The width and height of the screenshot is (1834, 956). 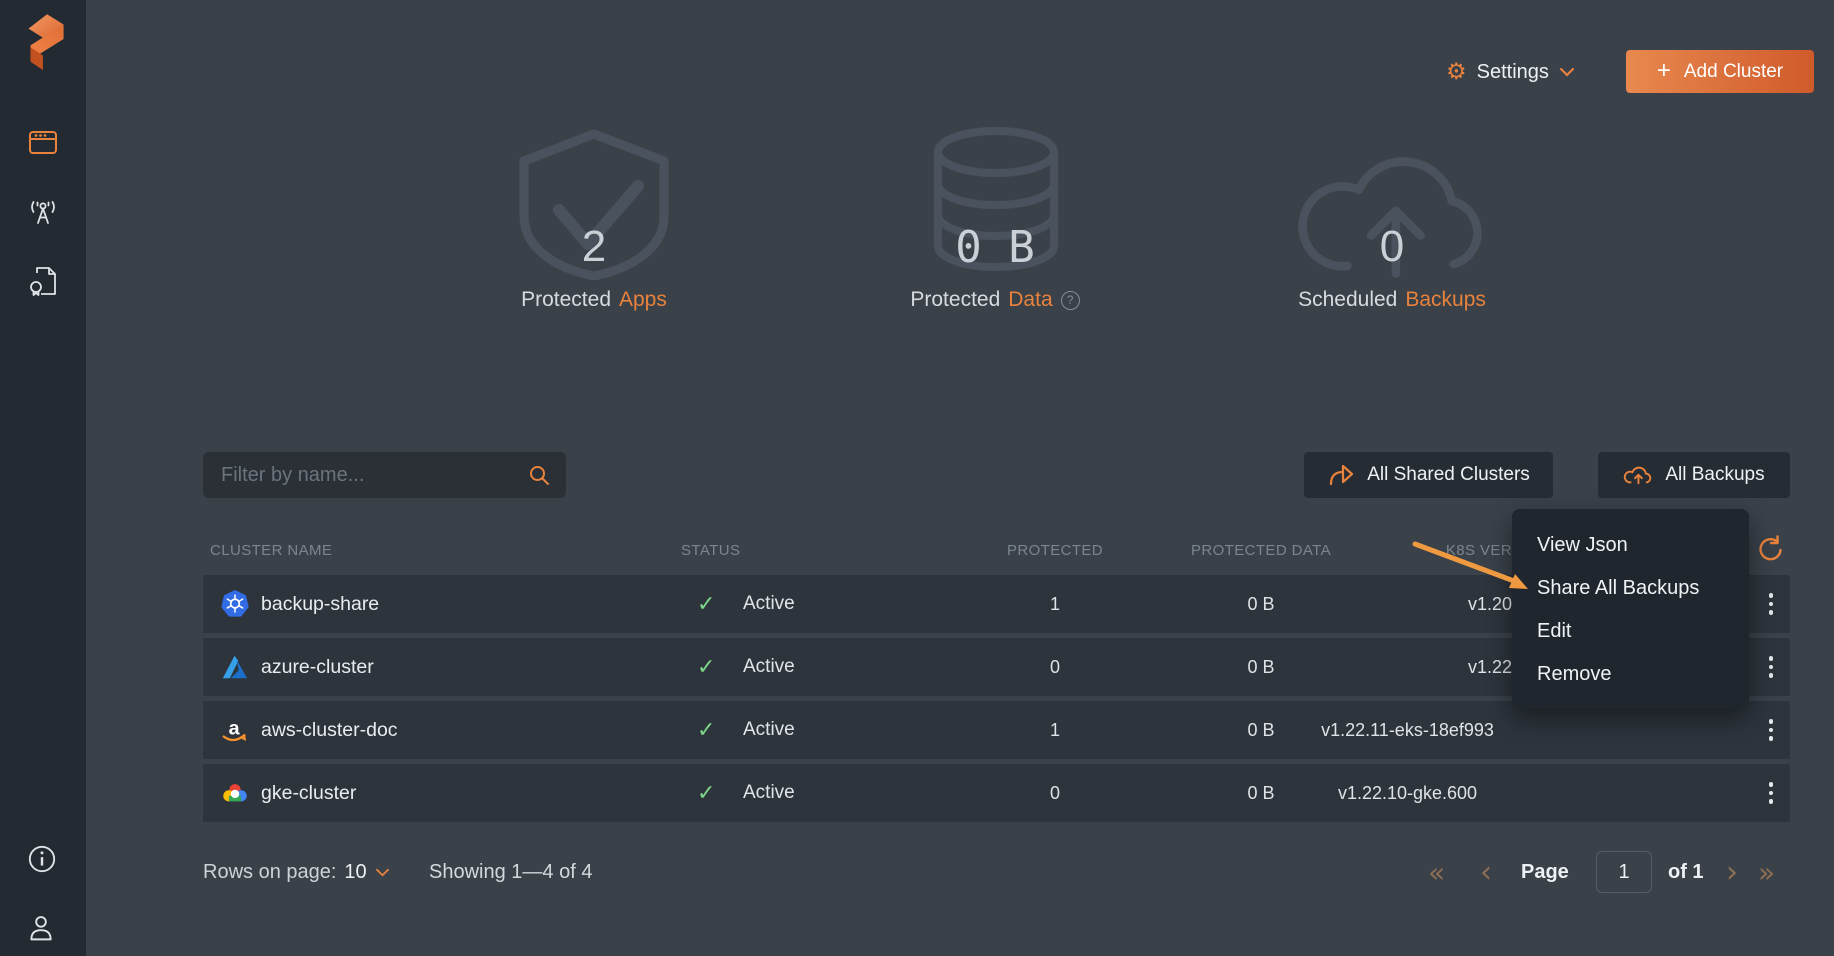 I want to click on cluster-name: gke-cluster, so click(x=309, y=793).